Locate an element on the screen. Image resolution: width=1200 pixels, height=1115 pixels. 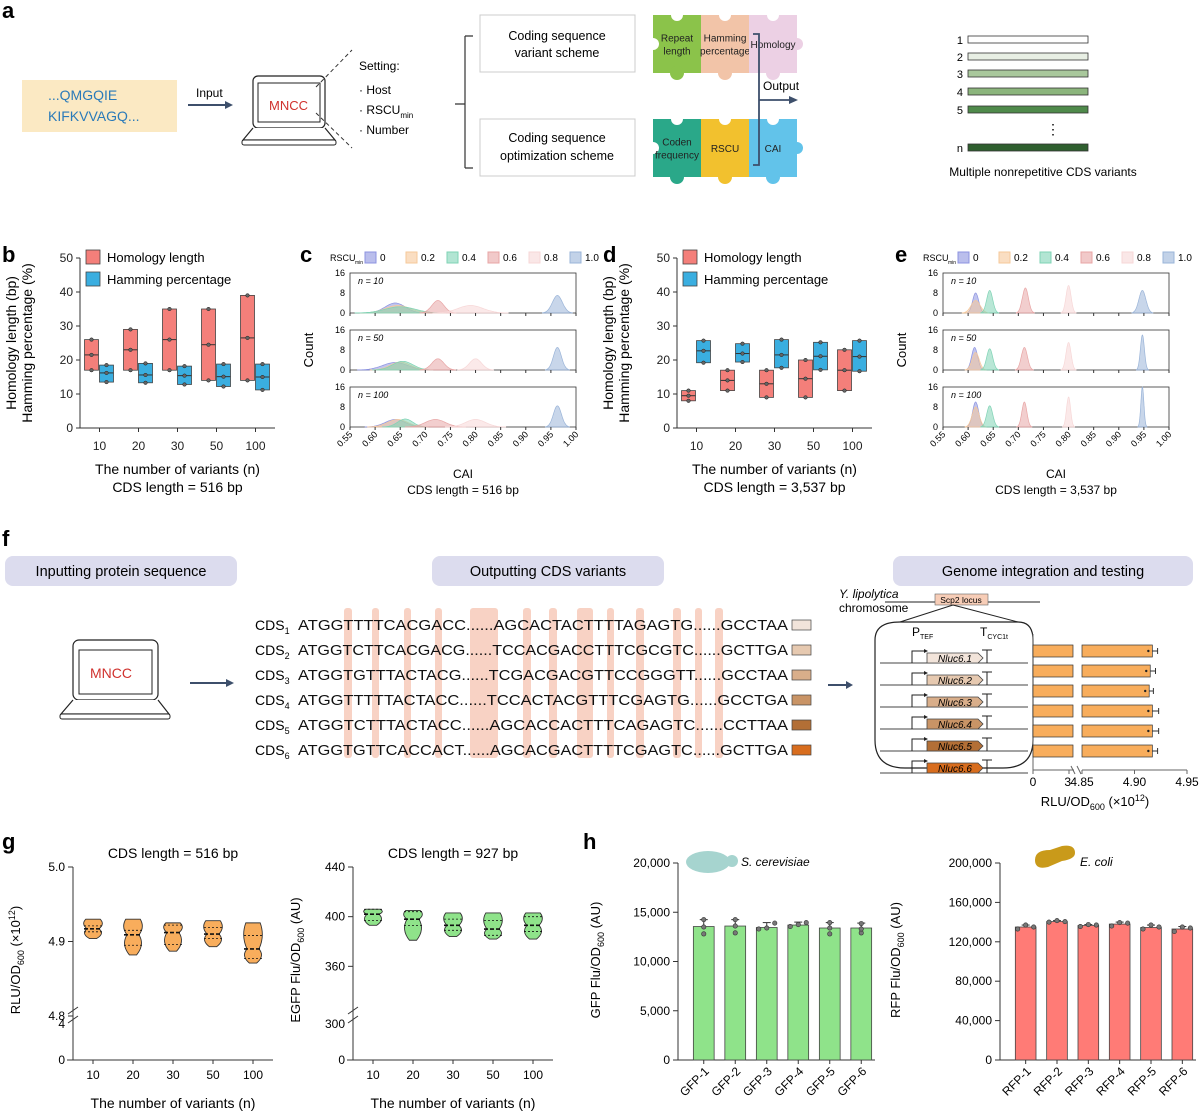
x-tick-label: 100 is located at coordinates (255, 446).